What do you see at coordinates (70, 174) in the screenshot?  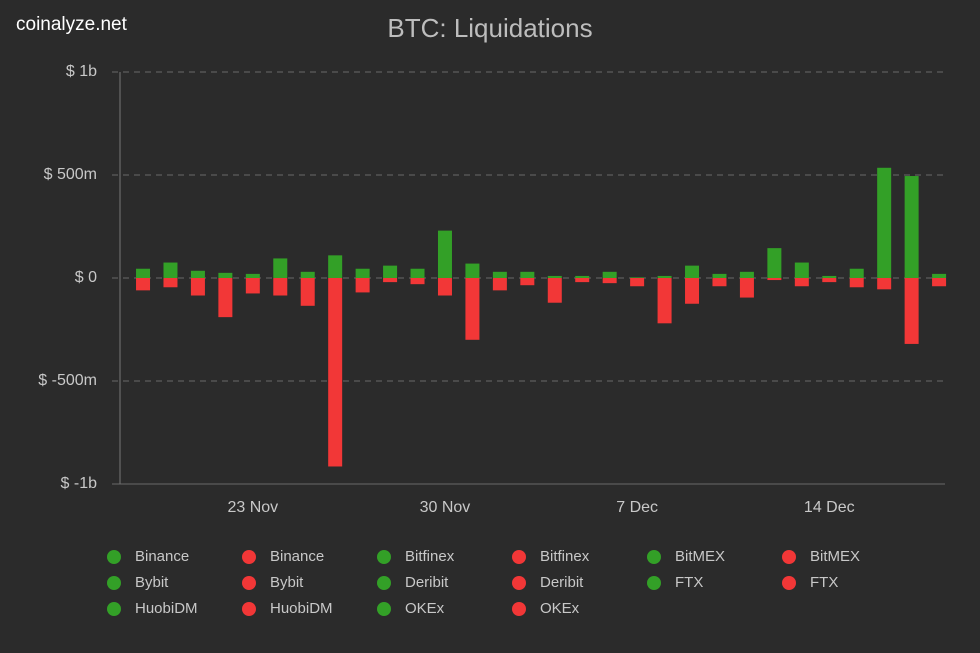 I see `y-tick-label: $ 500m` at bounding box center [70, 174].